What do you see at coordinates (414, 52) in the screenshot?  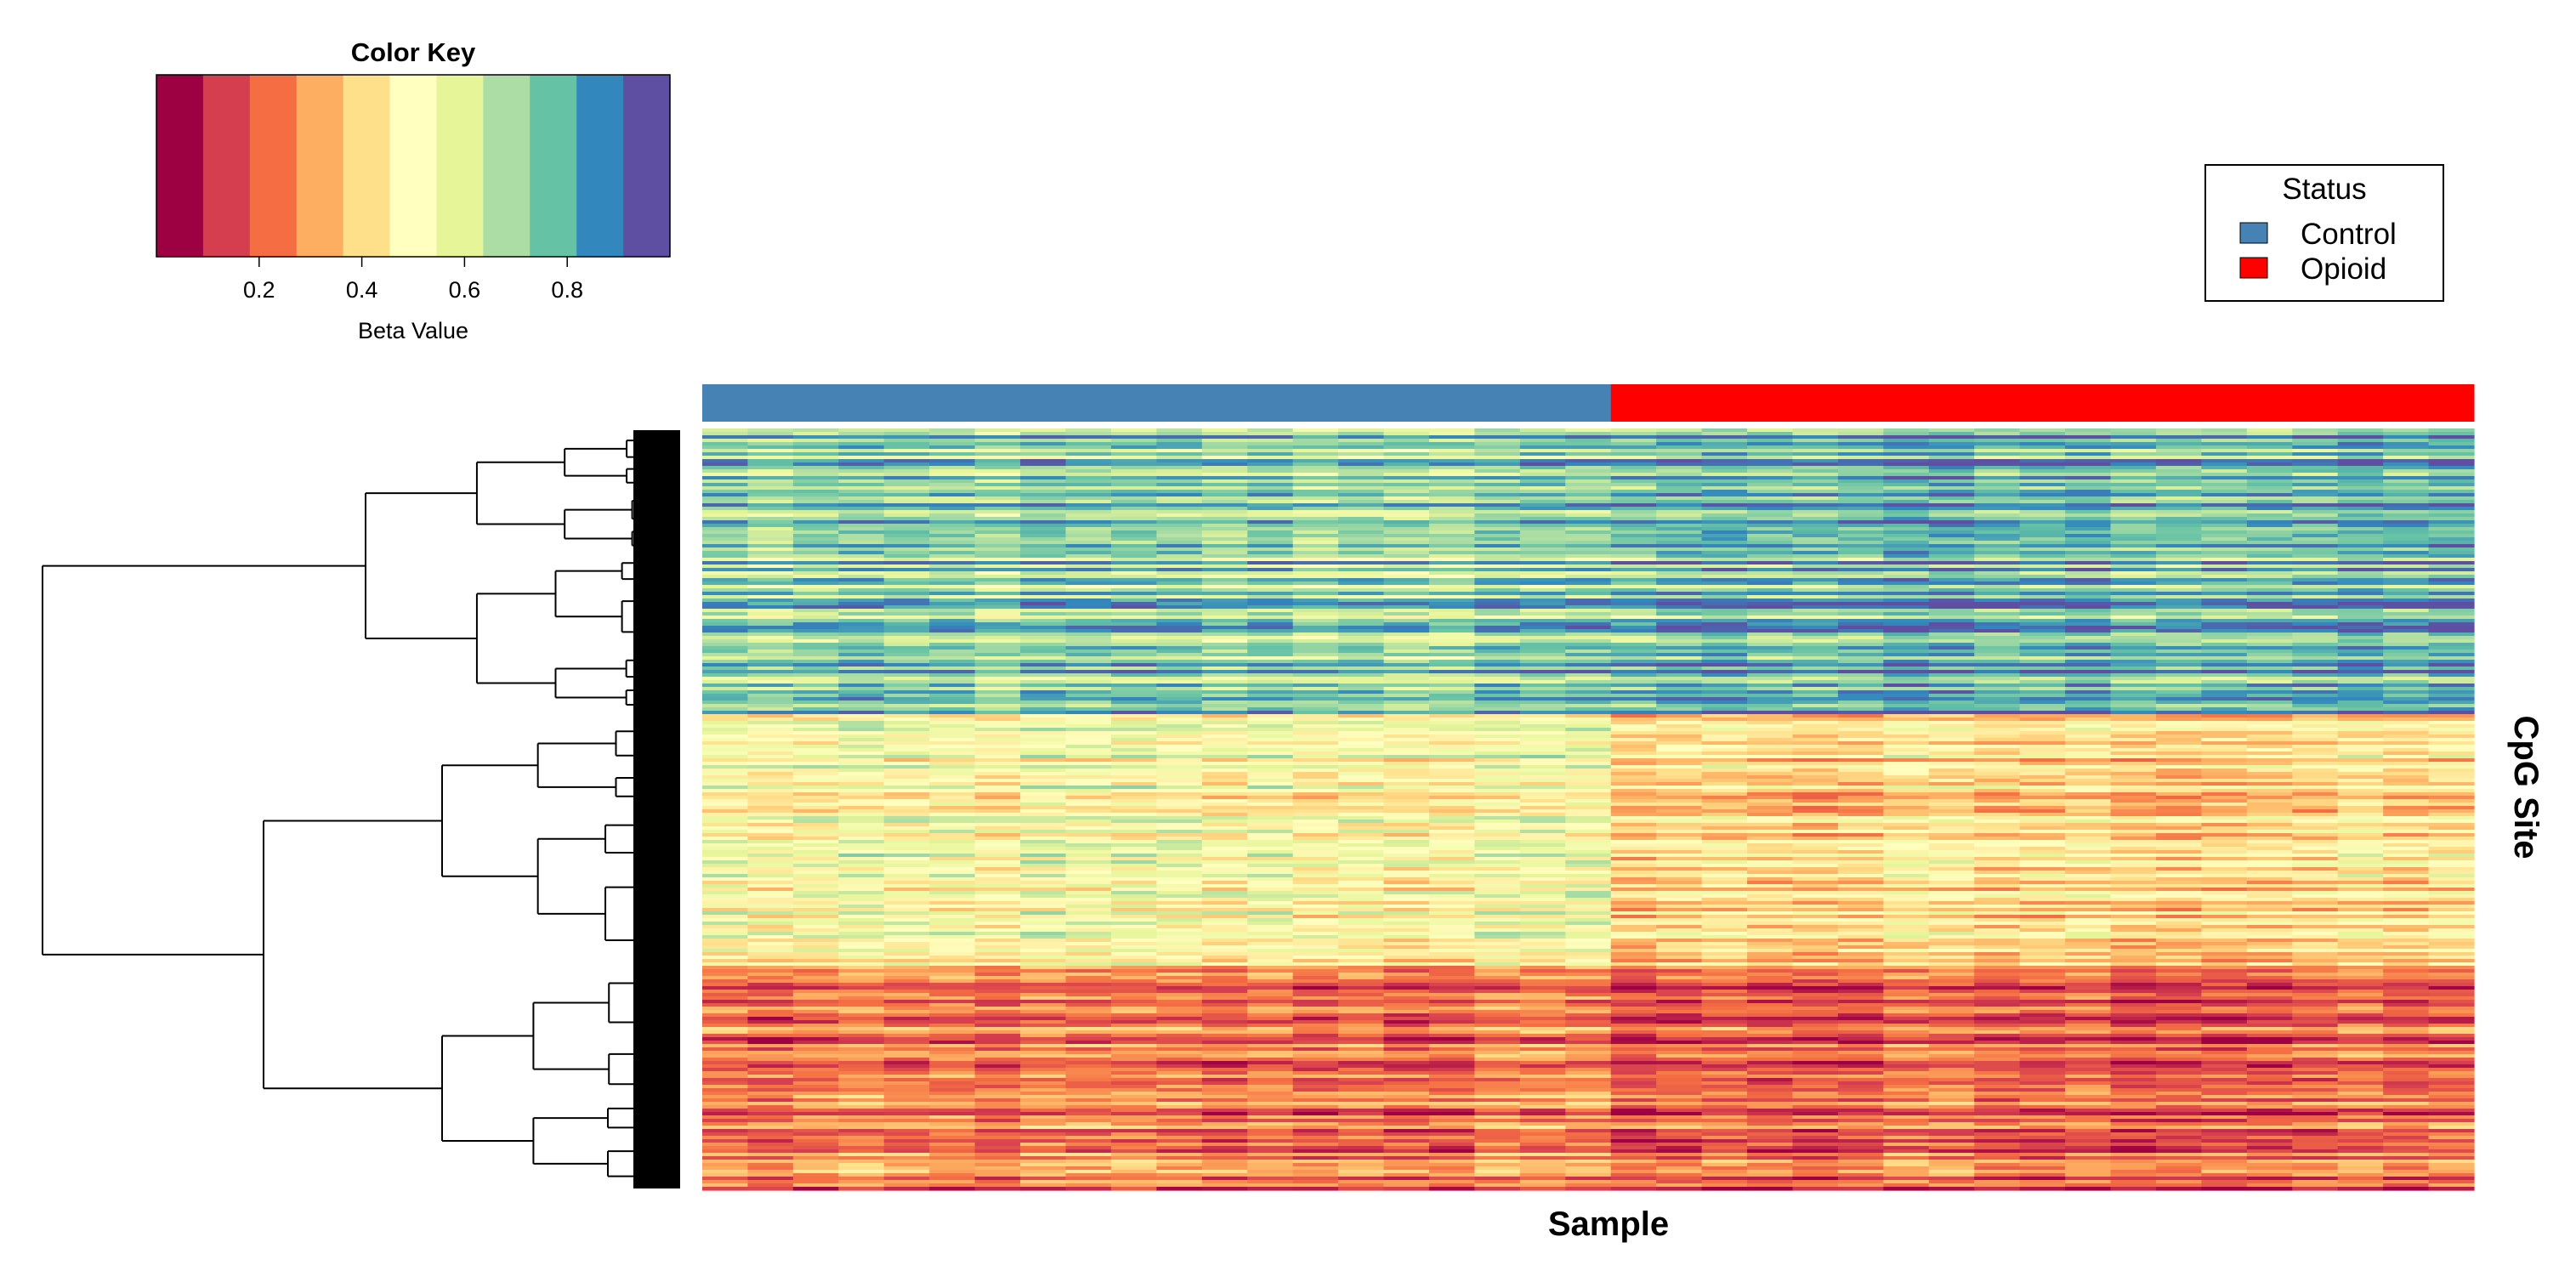 I see `color-key-title: Color Key` at bounding box center [414, 52].